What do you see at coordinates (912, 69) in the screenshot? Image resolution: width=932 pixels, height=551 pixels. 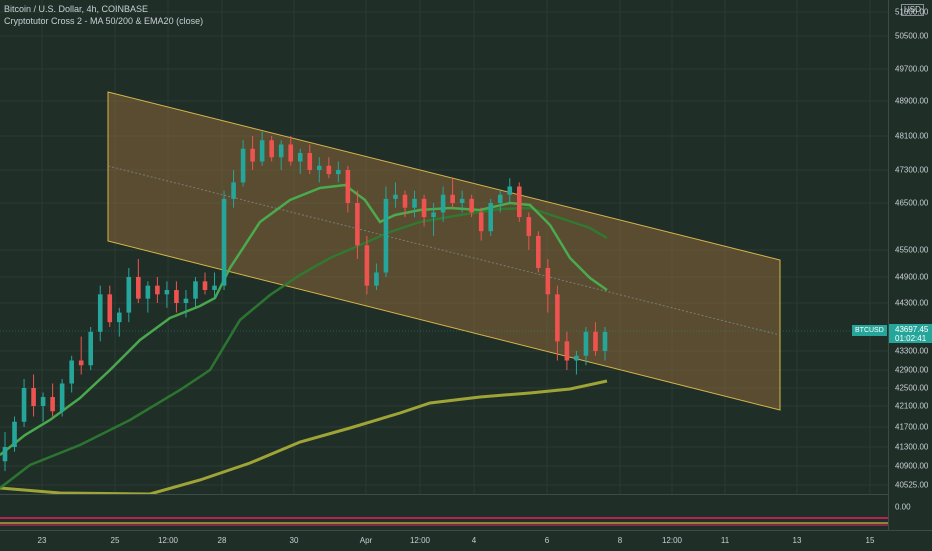 I see `price-tick-label: 49700.00` at bounding box center [912, 69].